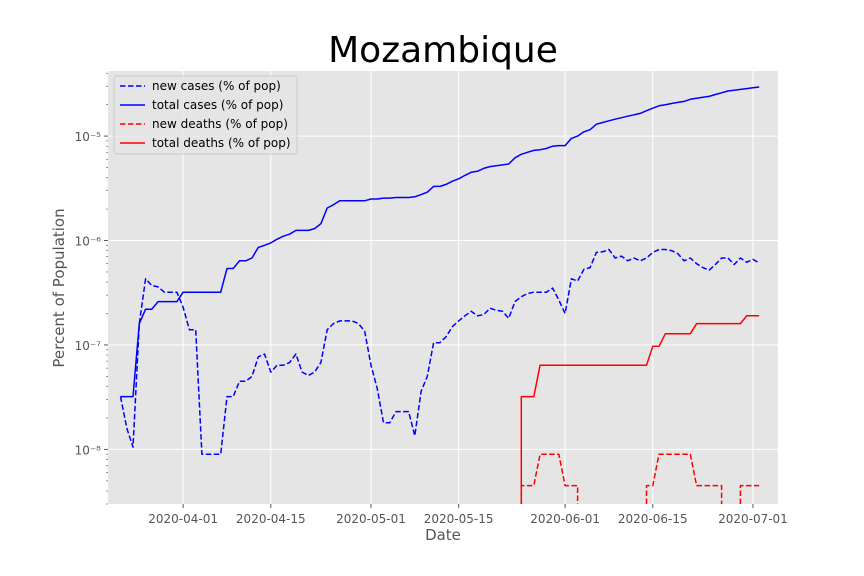 The image size is (864, 576). What do you see at coordinates (221, 143) in the screenshot?
I see `legend-label: total deaths (% of pop)` at bounding box center [221, 143].